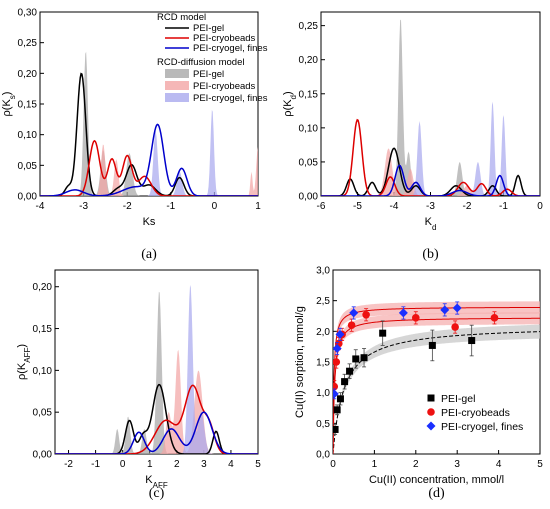 The image size is (550, 509). I want to click on y-tick-label: 0,30, so click(28, 13).